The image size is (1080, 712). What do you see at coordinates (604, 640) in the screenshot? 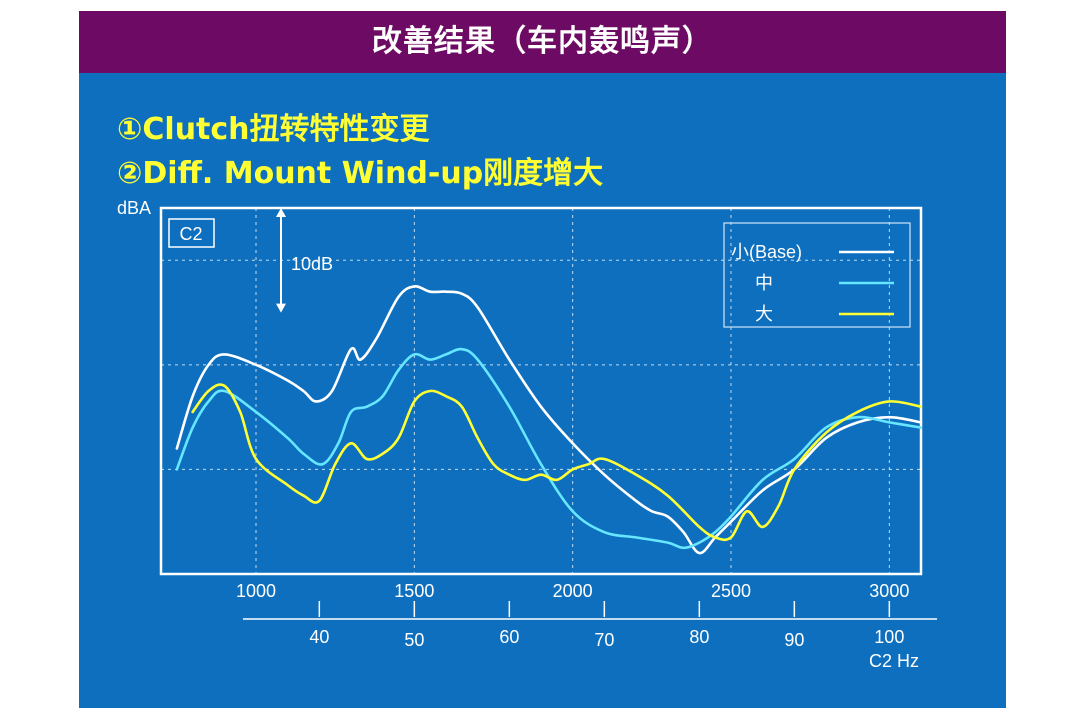
I see `secondary-tick-label: 70` at bounding box center [604, 640].